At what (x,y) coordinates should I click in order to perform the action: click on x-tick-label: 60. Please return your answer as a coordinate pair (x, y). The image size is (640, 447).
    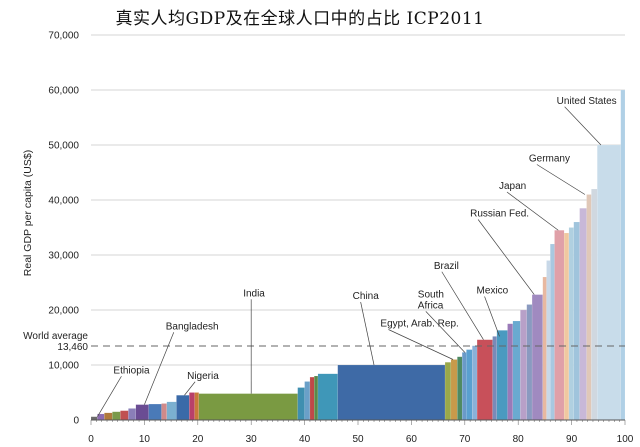
    Looking at the image, I should click on (412, 439).